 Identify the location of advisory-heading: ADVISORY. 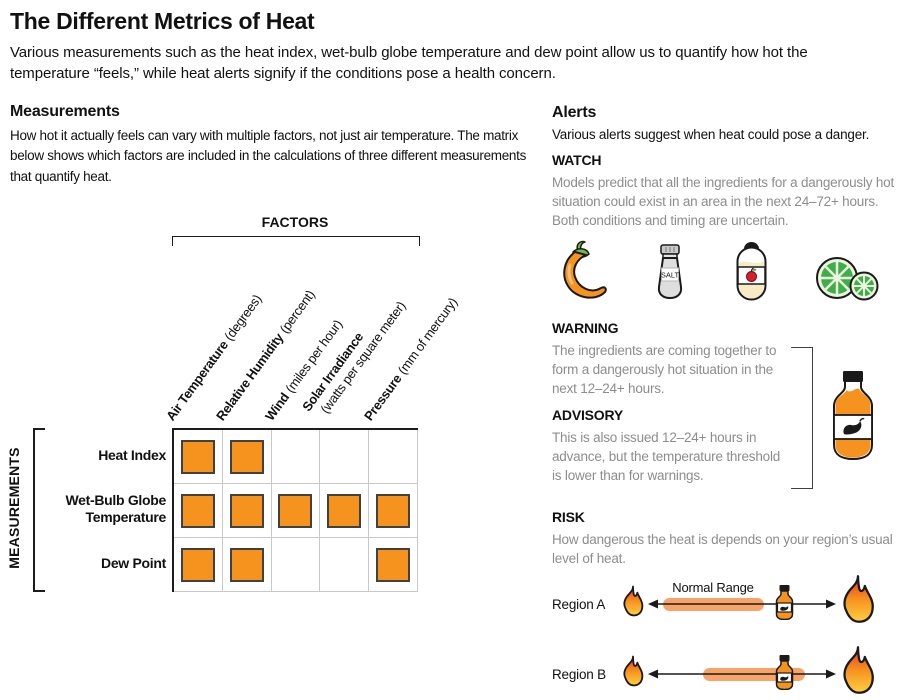
(588, 415).